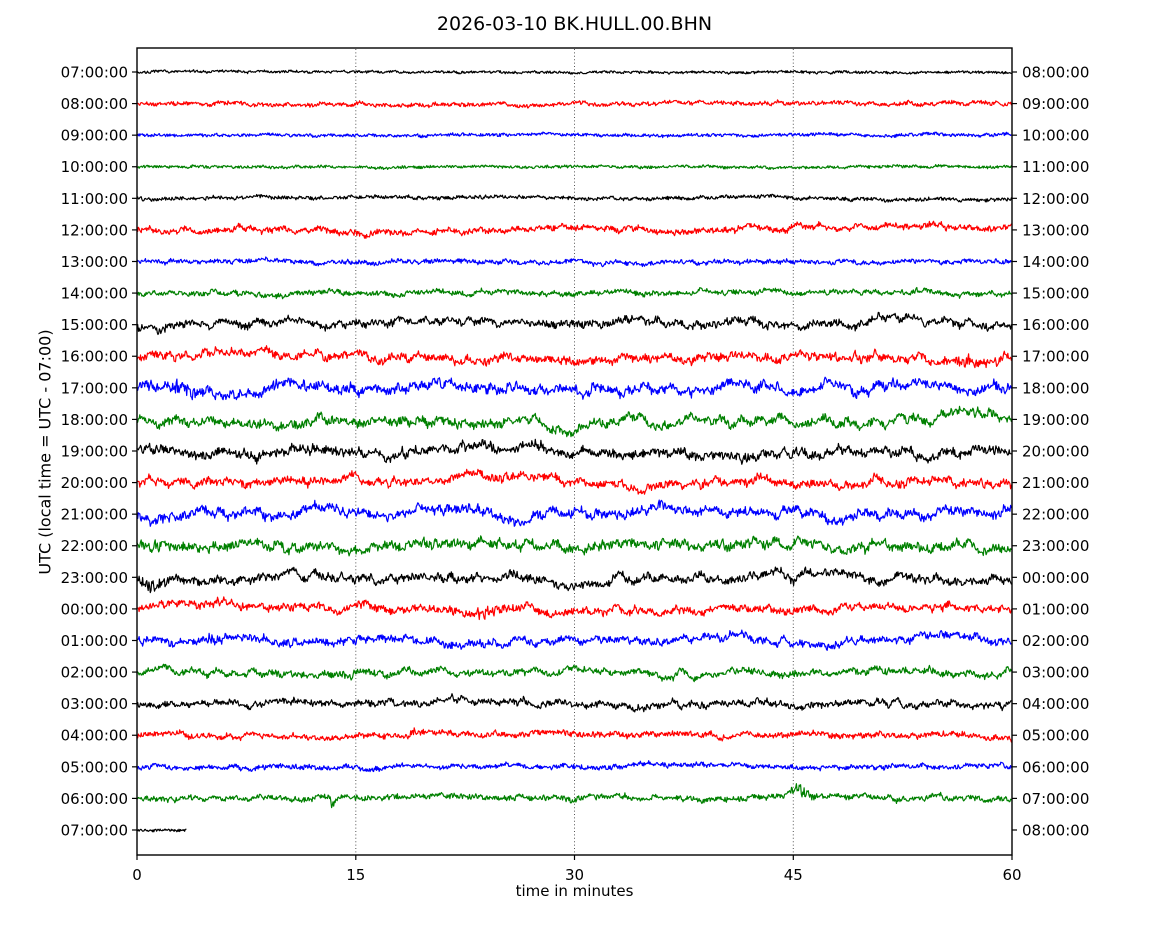  Describe the element at coordinates (574, 388) in the screenshot. I see `trace-row-11-17:00:00` at that location.